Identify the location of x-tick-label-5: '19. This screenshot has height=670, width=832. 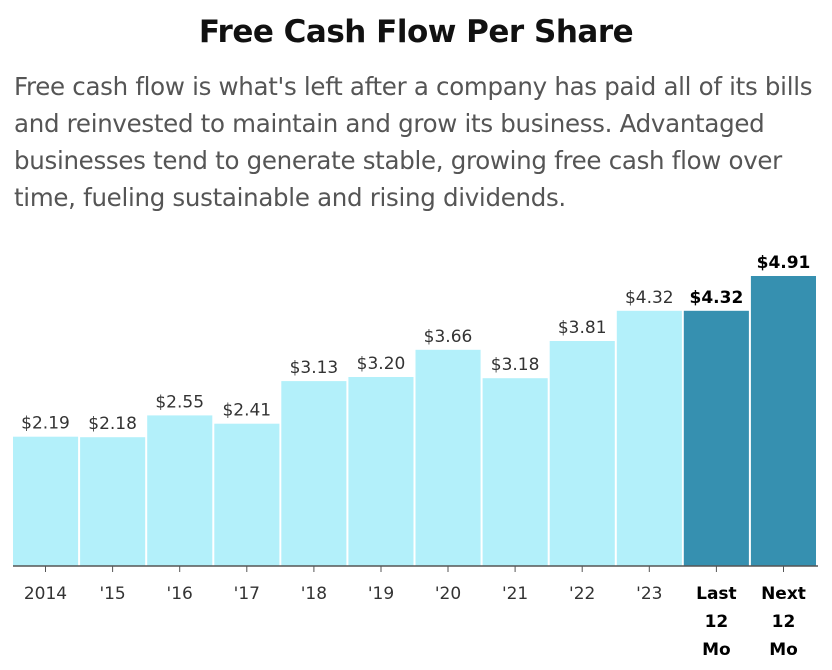
(381, 594).